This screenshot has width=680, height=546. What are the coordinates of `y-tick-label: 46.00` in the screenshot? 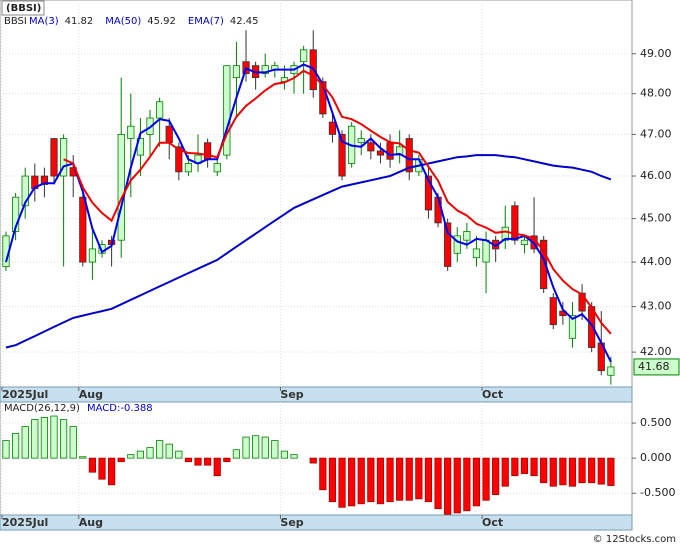 It's located at (656, 175).